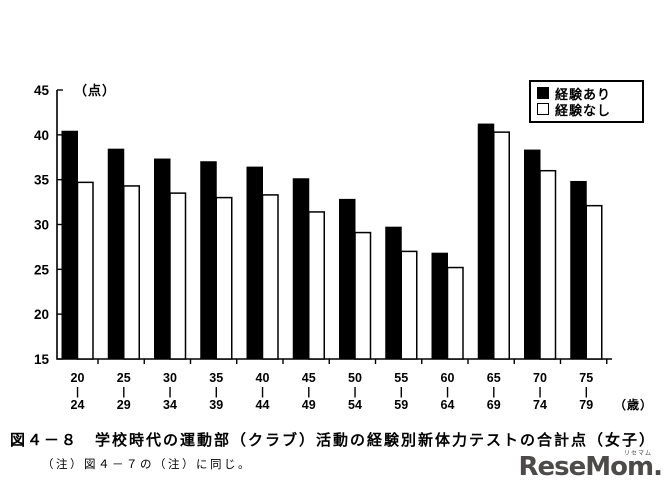  I want to click on figure-note: （注）図４－７の（注）に同じ。, so click(147, 465).